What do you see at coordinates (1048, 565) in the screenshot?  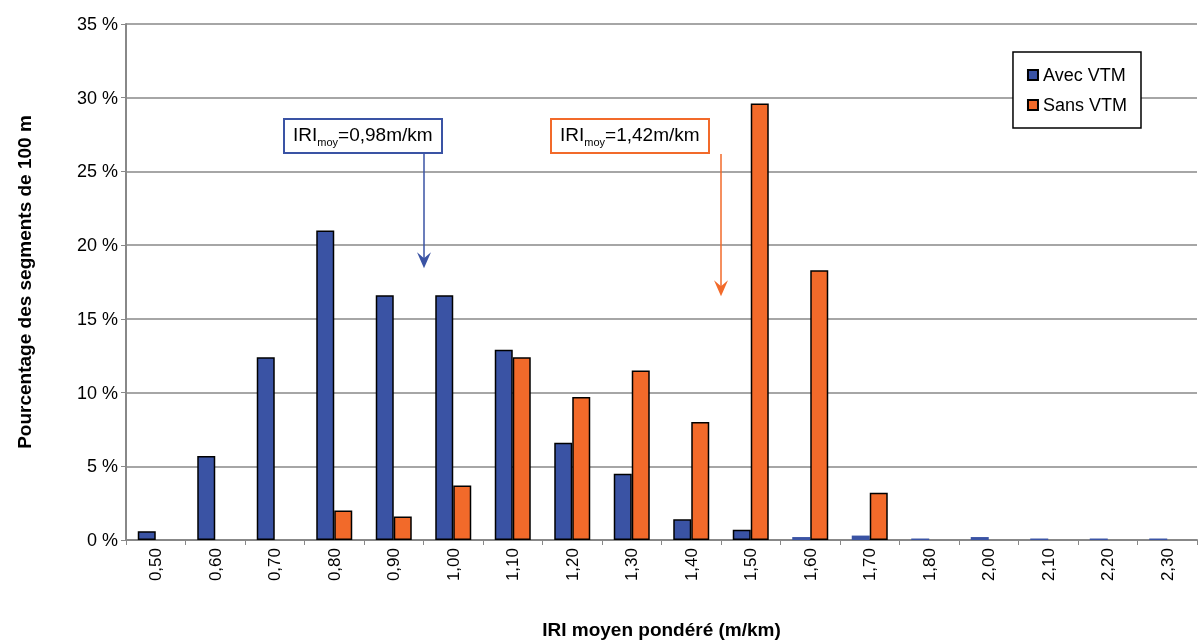 I see `x-tick-label: 2,10` at bounding box center [1048, 565].